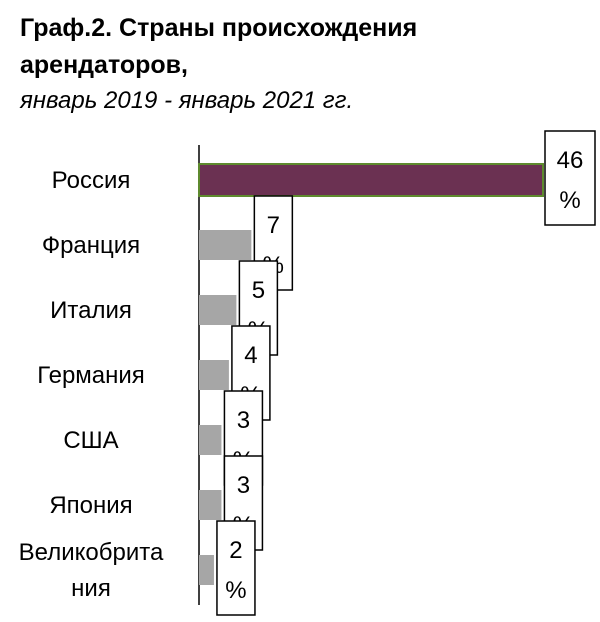 This screenshot has width=600, height=622. I want to click on data-label: 46, so click(570, 160).